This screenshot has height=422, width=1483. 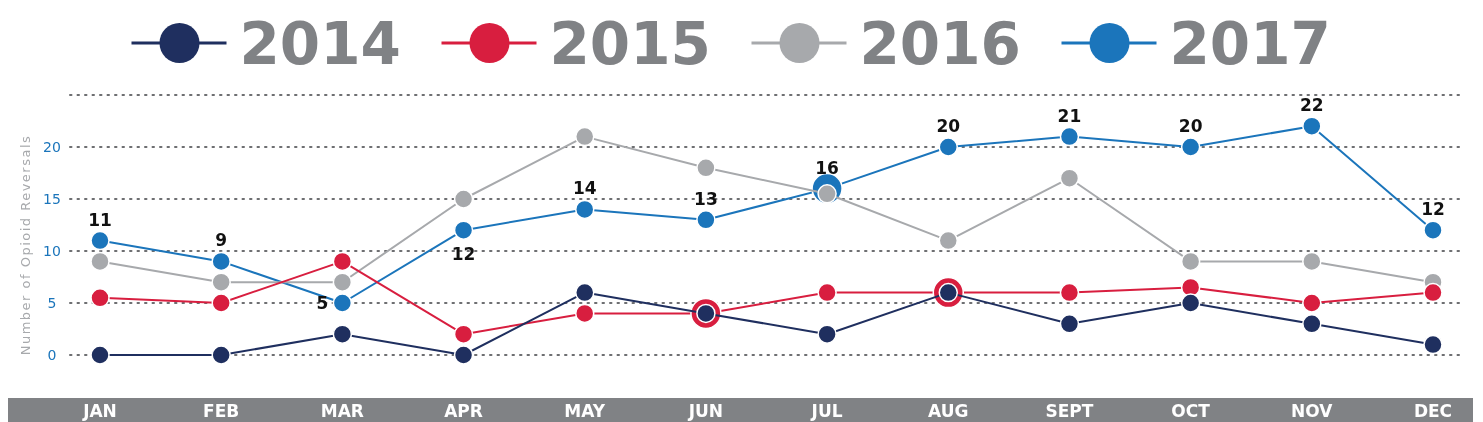 I want to click on data-label: 22, so click(x=1311, y=105).